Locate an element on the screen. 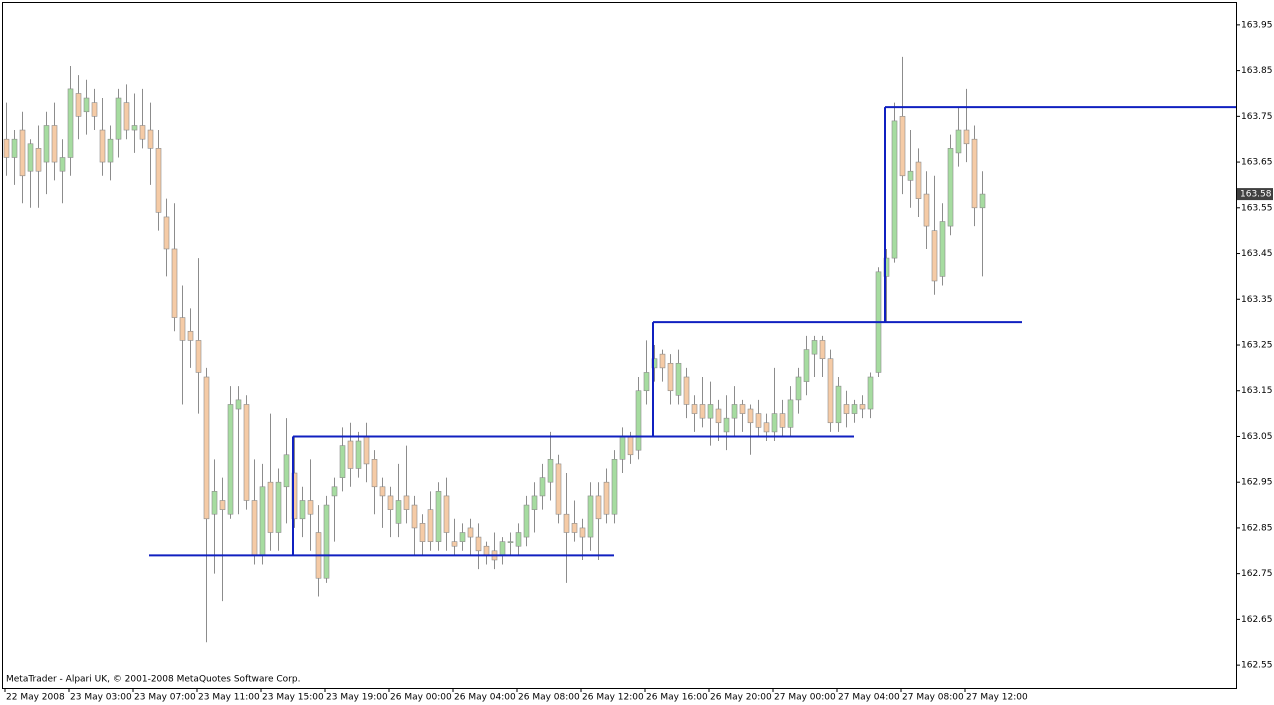 The width and height of the screenshot is (1274, 705). y-tick-label: 163.85 is located at coordinates (1257, 71).